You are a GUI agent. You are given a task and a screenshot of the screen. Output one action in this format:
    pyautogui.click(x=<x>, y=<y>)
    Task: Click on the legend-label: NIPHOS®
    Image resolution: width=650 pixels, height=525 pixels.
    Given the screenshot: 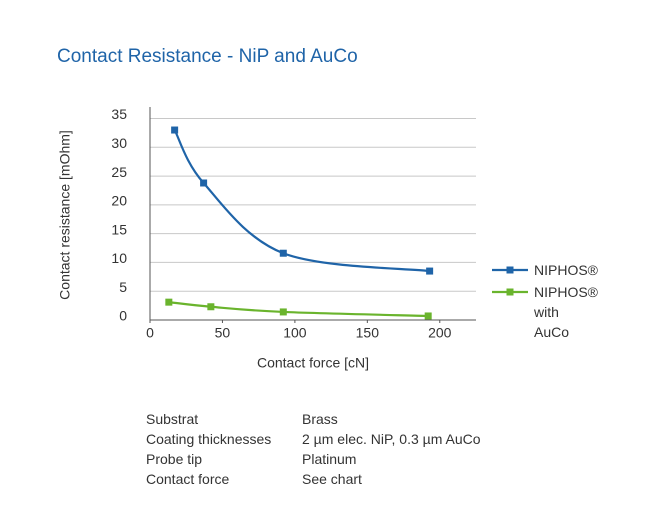 What is the action you would take?
    pyautogui.click(x=566, y=270)
    